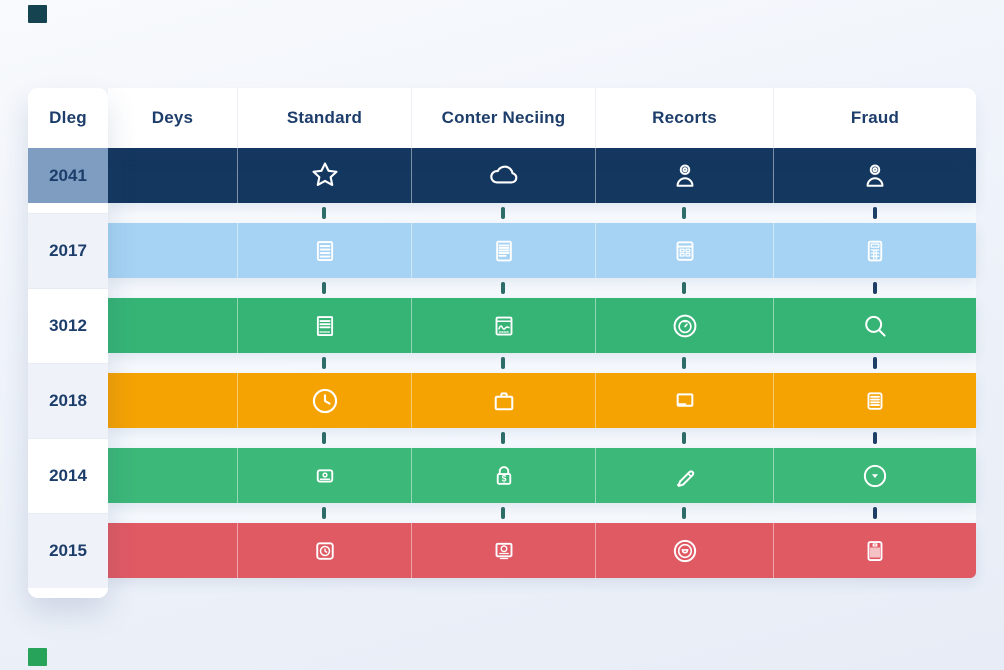 The width and height of the screenshot is (1004, 670). I want to click on document-lines-icon, so click(325, 251).